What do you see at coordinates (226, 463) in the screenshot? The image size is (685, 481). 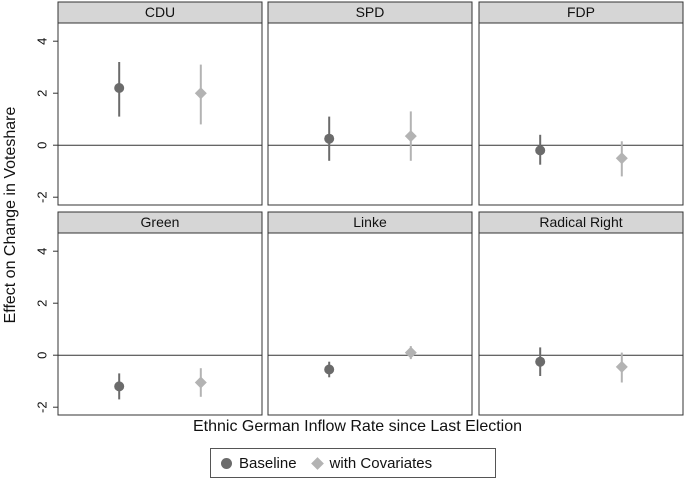 I see `legend-circle-marker` at bounding box center [226, 463].